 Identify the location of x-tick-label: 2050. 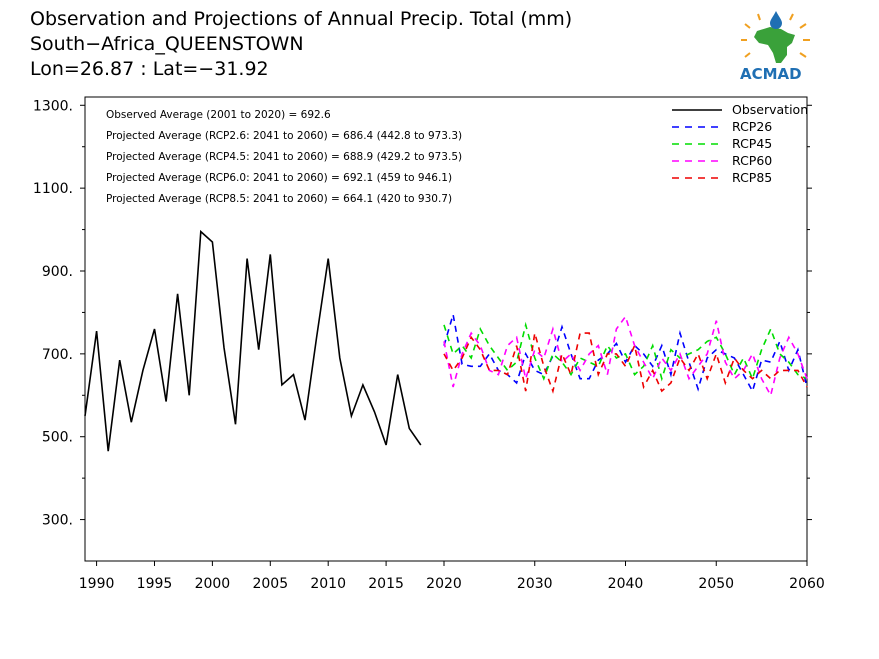
(716, 584).